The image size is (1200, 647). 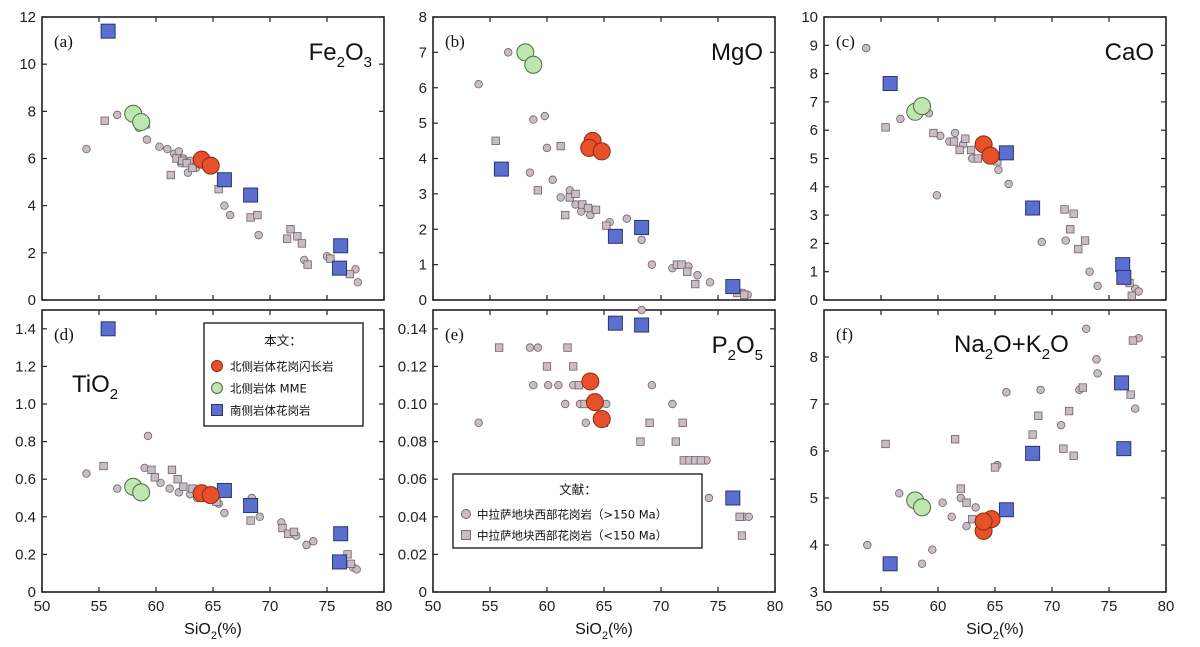 What do you see at coordinates (27, 17) in the screenshot?
I see `y-tick-label: 12` at bounding box center [27, 17].